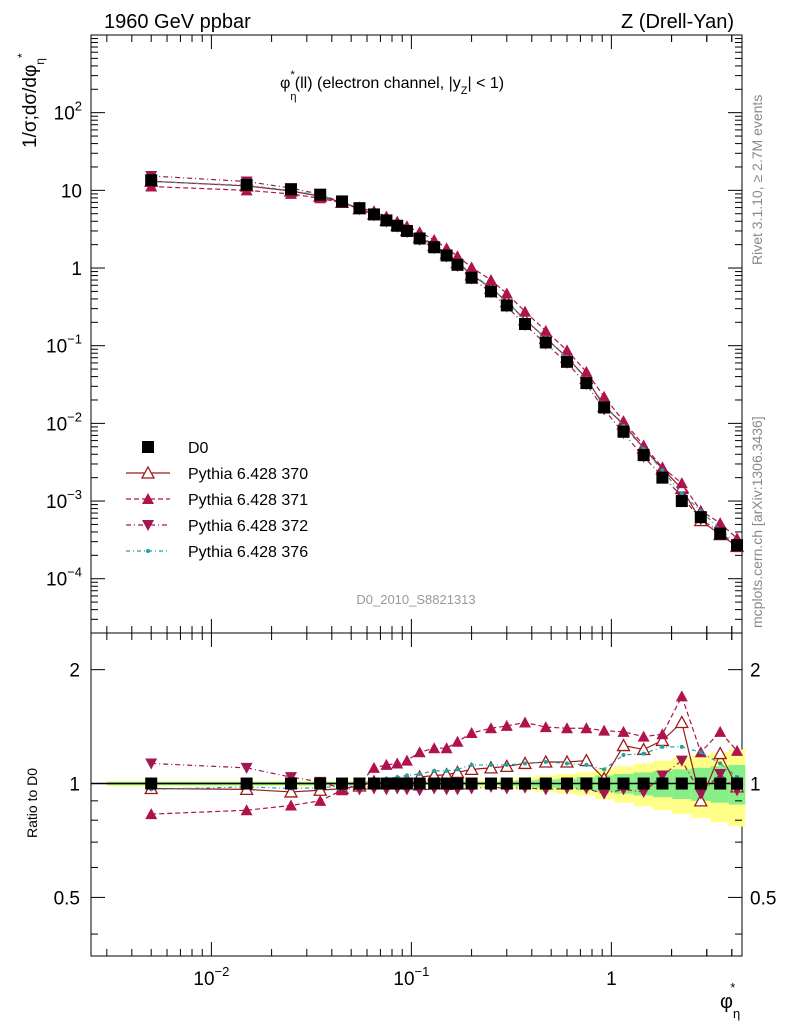 The image size is (786, 1024). Describe the element at coordinates (444, 755) in the screenshot. I see `ratio-series` at that location.